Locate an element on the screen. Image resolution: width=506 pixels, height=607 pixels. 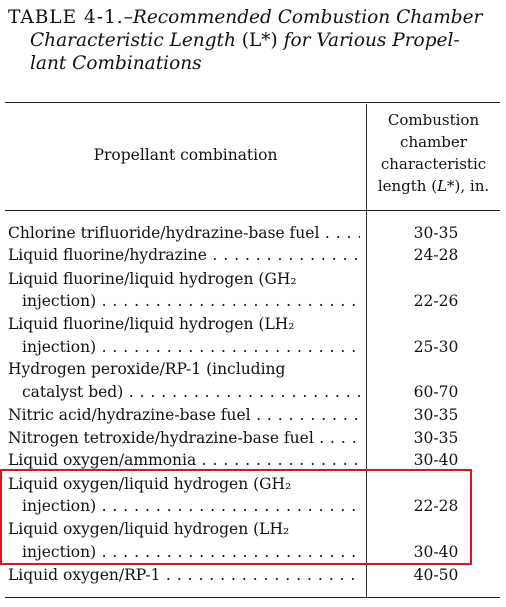
caption-title-part-2a: Characteristic Length is located at coordinates (133, 40).